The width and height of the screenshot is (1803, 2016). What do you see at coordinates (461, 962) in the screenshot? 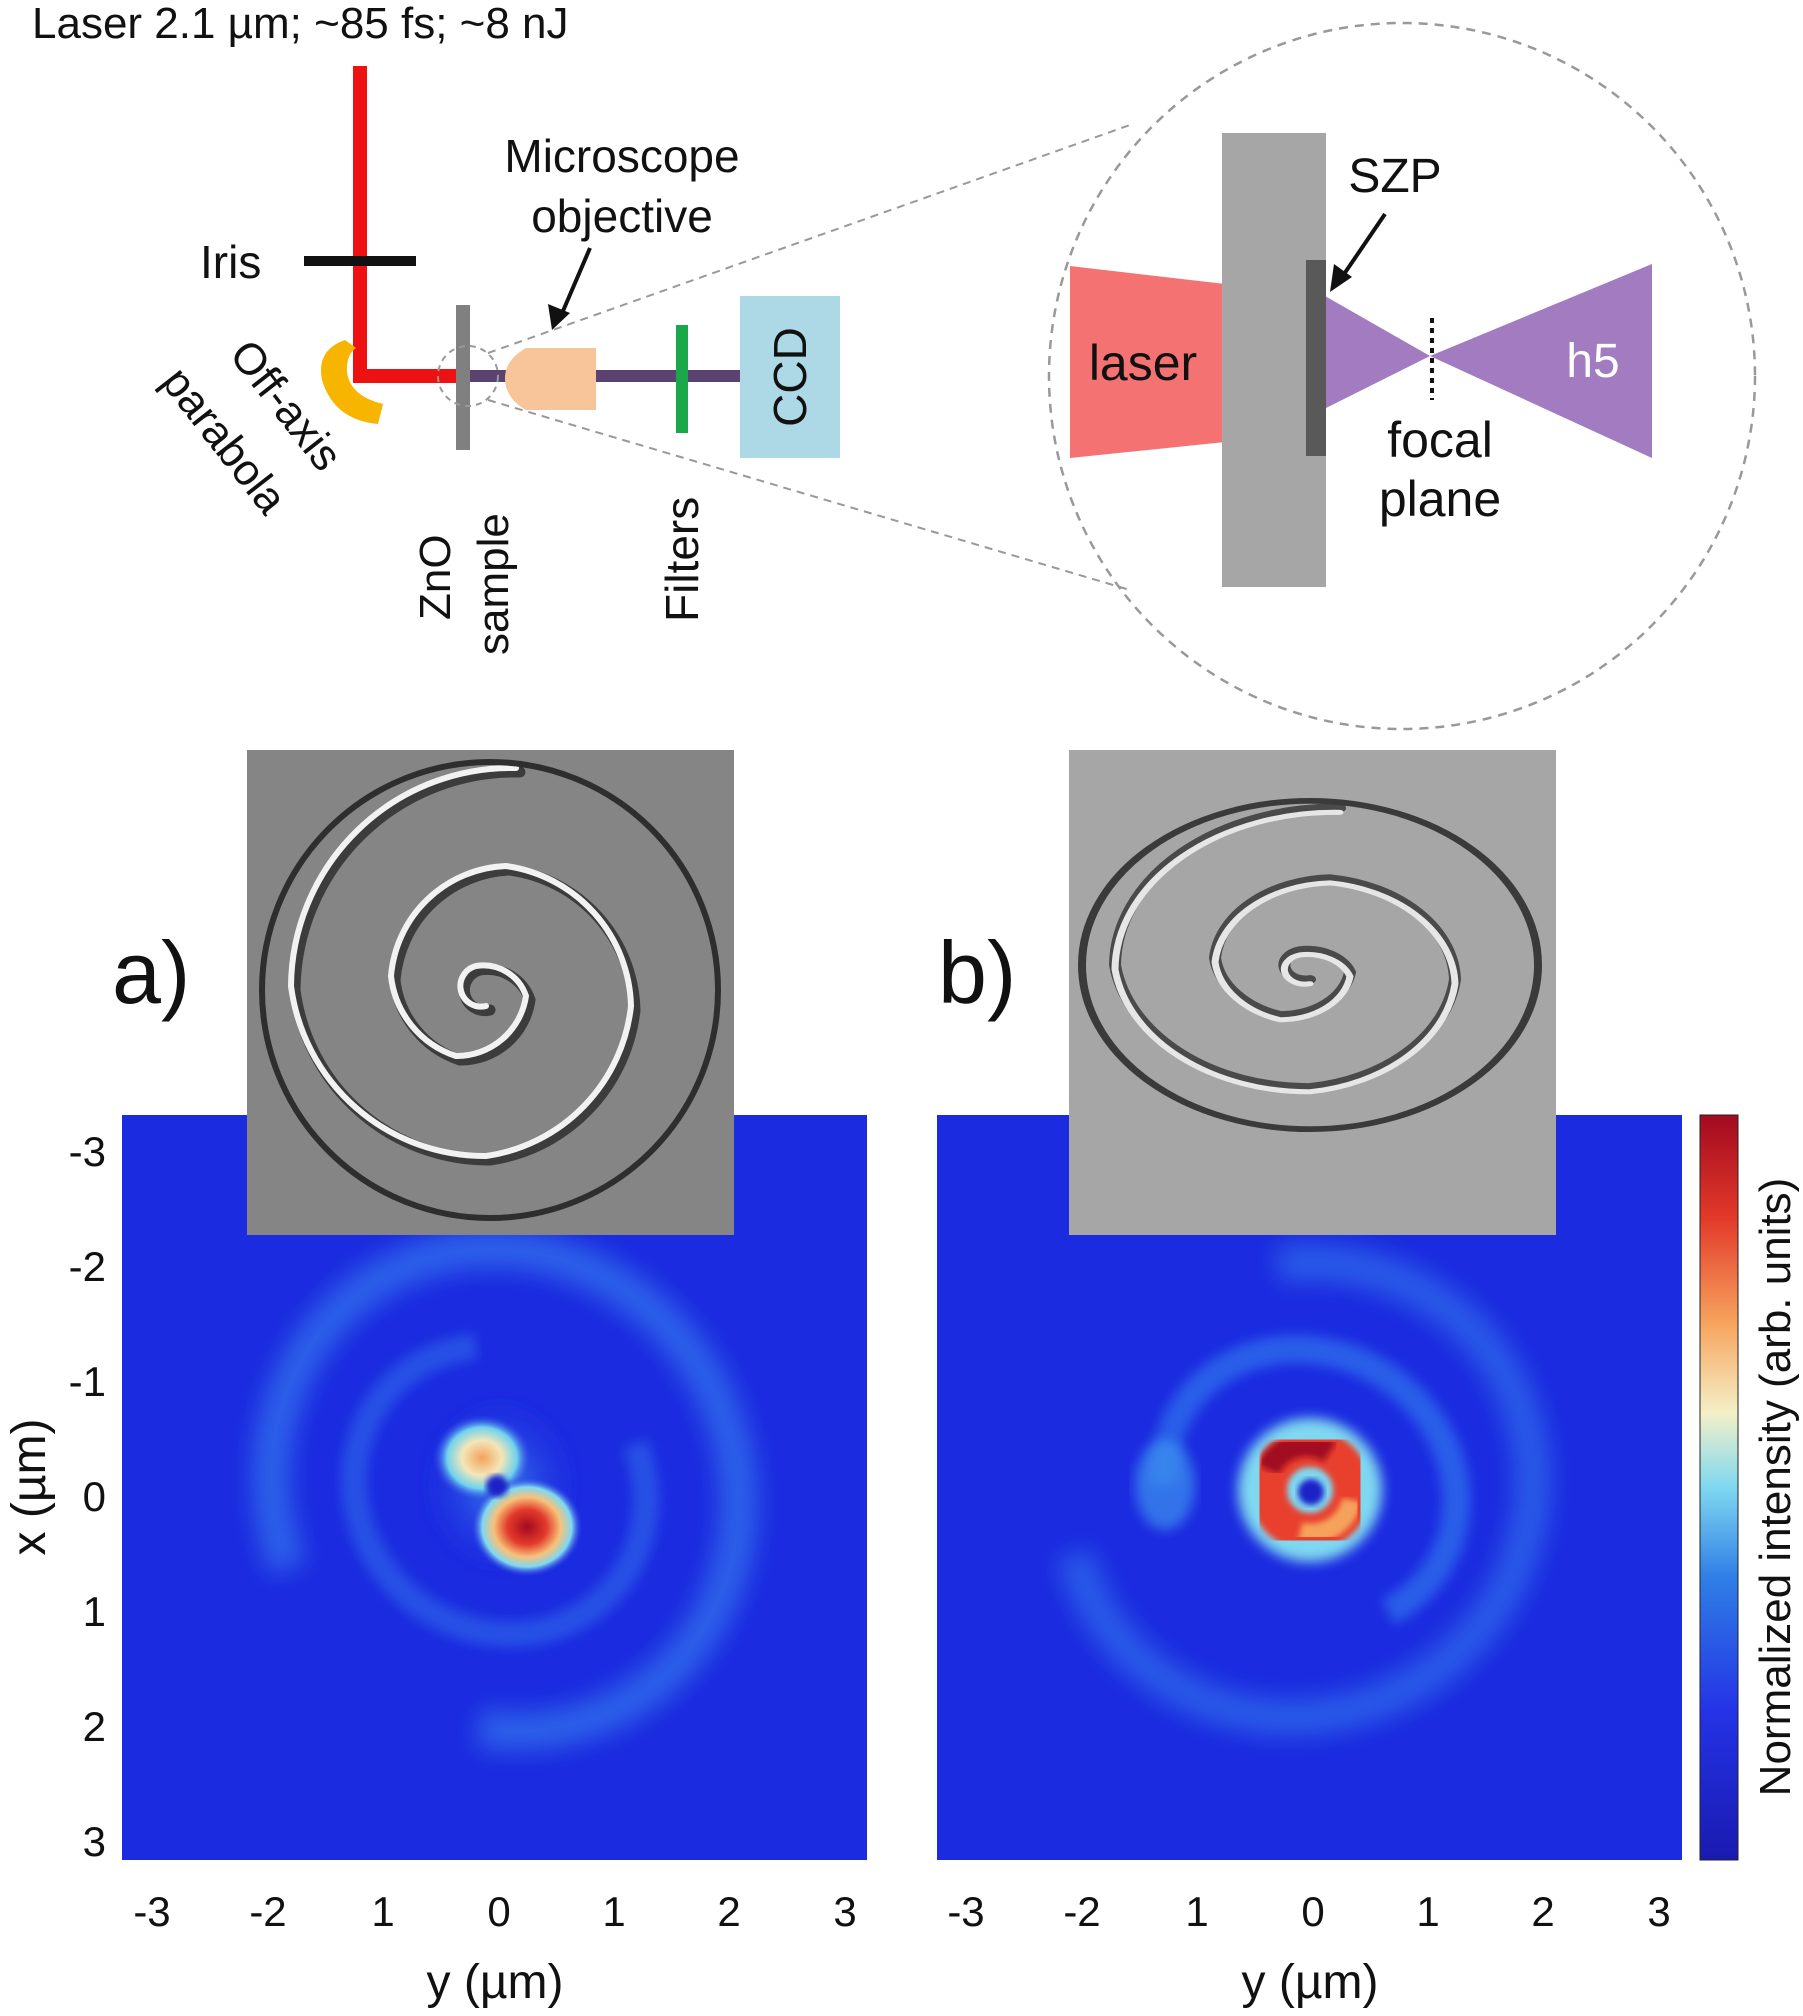
I see `spiral-a-highlight` at bounding box center [461, 962].